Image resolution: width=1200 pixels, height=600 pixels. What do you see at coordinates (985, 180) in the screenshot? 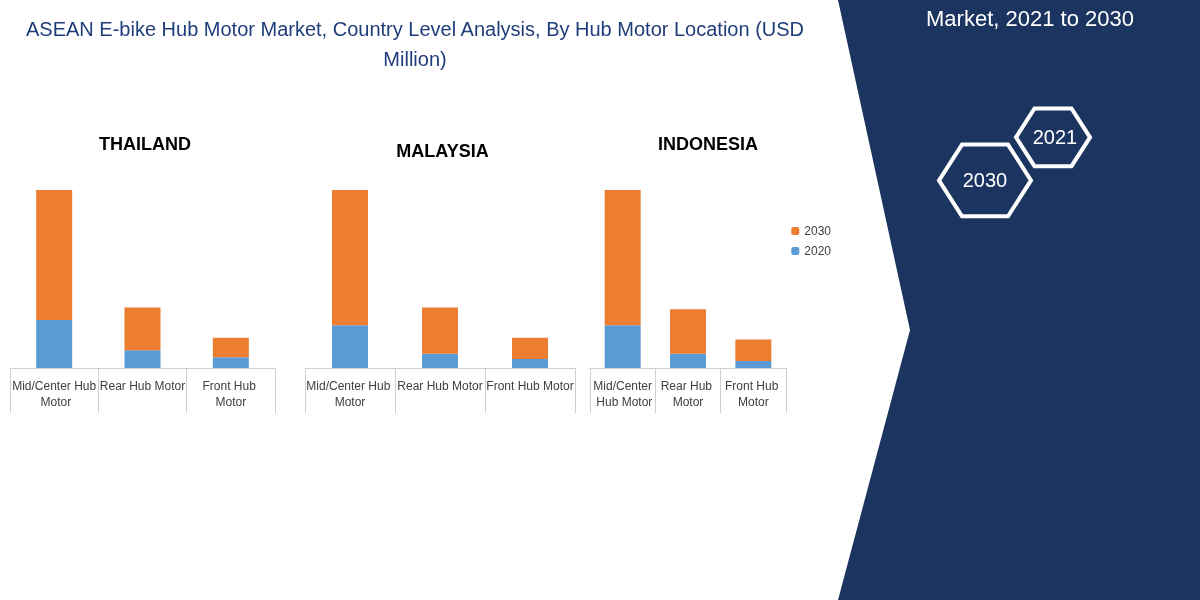
I see `text: 2030` at bounding box center [985, 180].